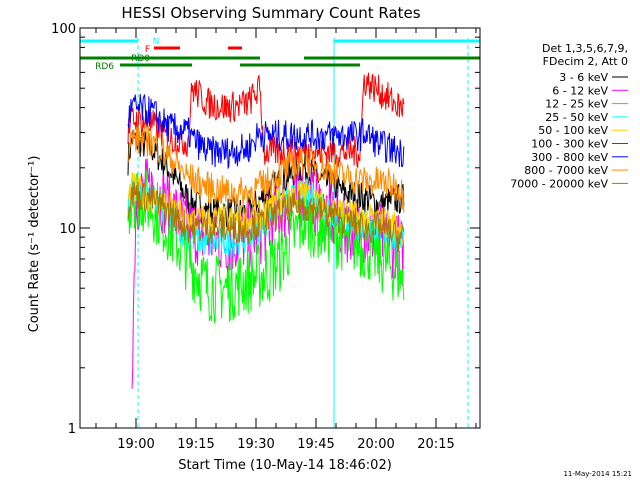  What do you see at coordinates (135, 444) in the screenshot?
I see `x-tick-label: 19:00` at bounding box center [135, 444].